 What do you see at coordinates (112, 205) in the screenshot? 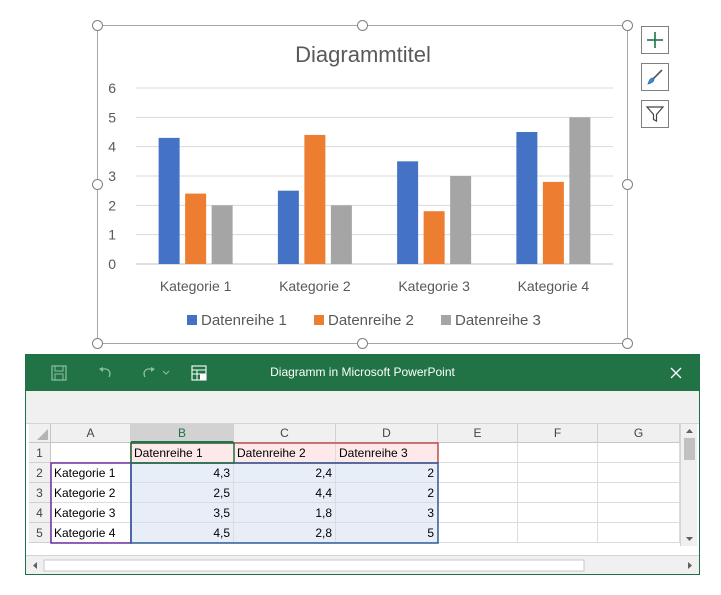
I see `y-tick-label: 2` at bounding box center [112, 205].